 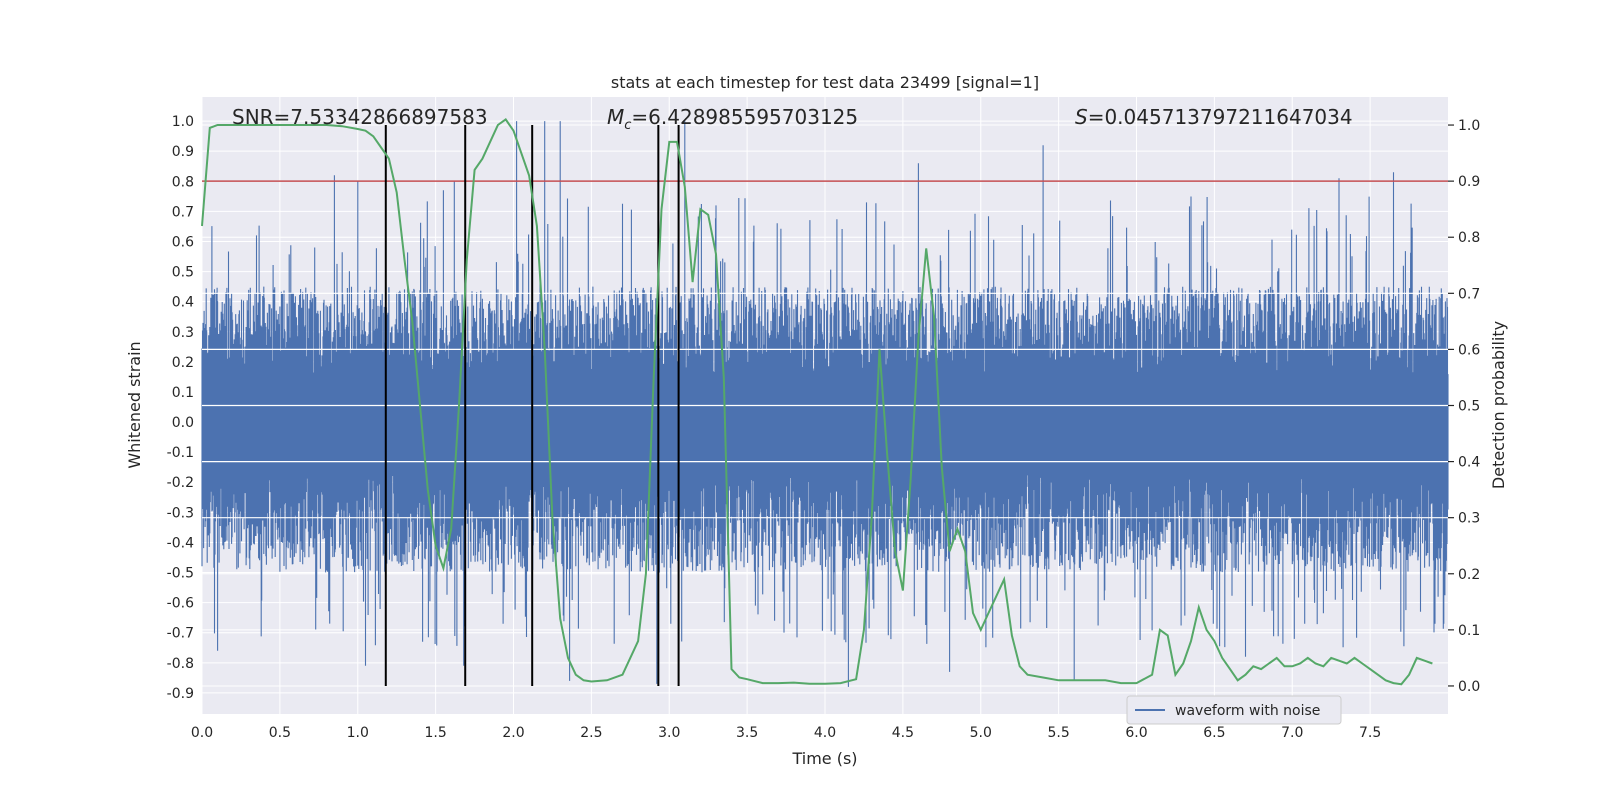 I want to click on y-right-tick-label: 0.9, so click(x=1469, y=182).